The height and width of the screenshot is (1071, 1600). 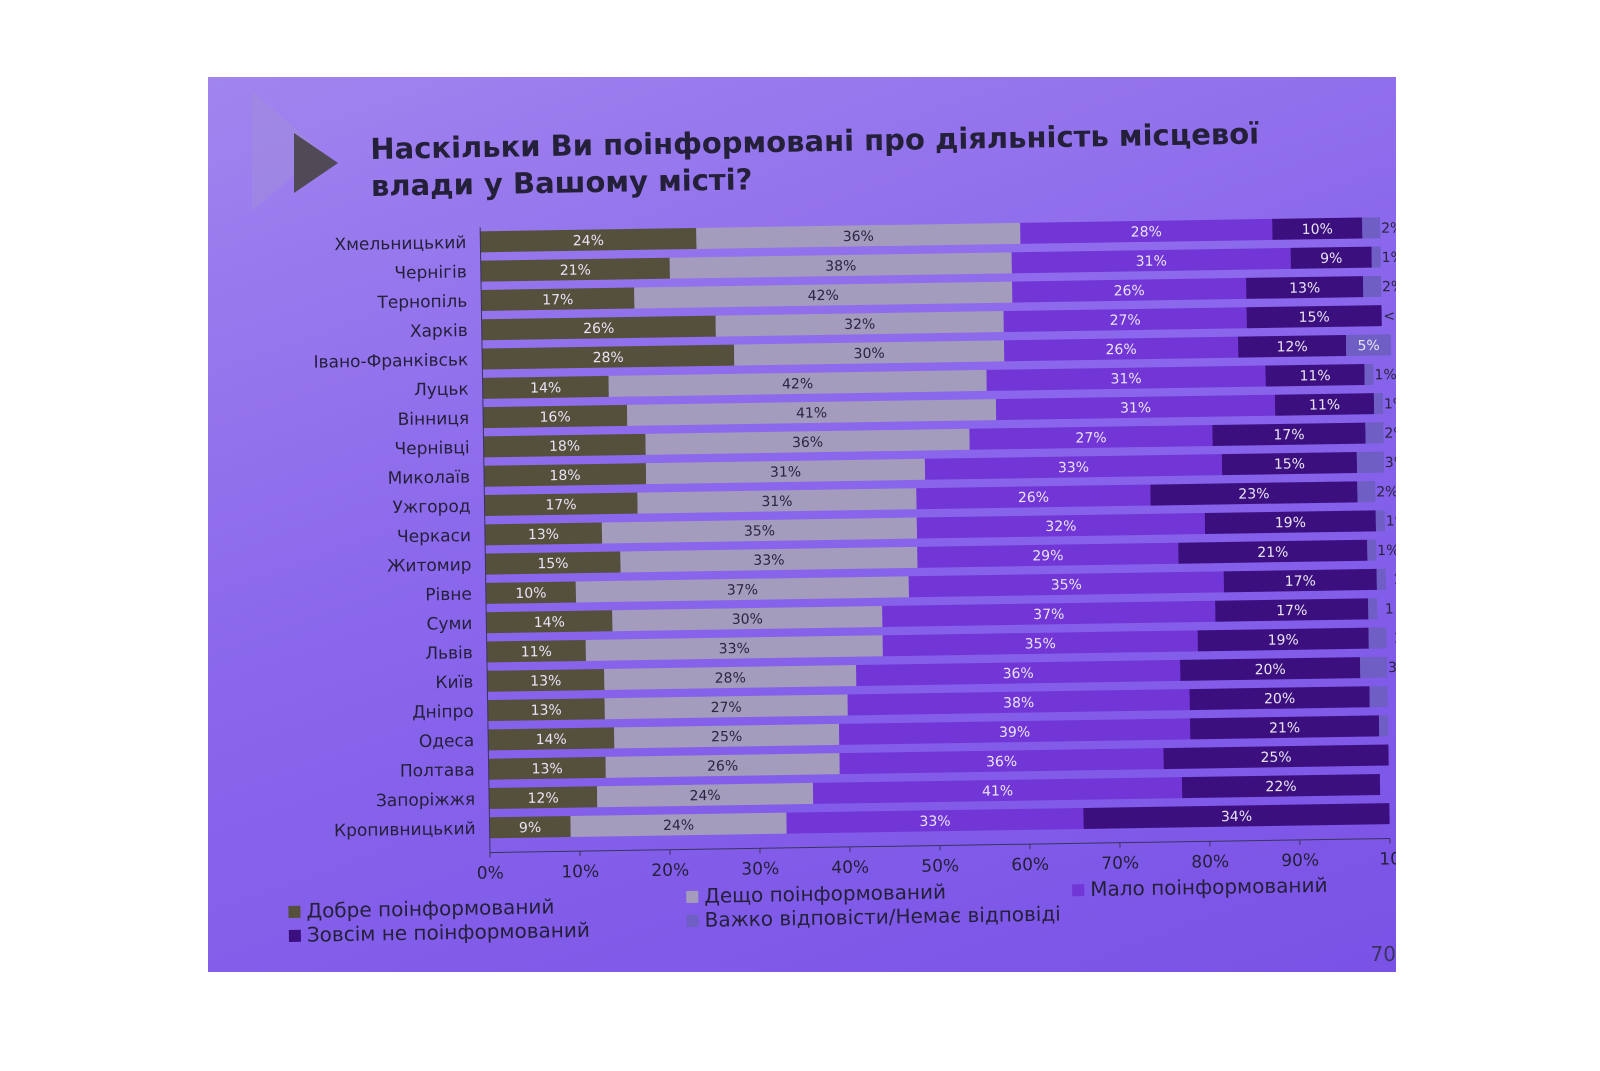 What do you see at coordinates (549, 622) in the screenshot?
I see `bar-data-label: 14%` at bounding box center [549, 622].